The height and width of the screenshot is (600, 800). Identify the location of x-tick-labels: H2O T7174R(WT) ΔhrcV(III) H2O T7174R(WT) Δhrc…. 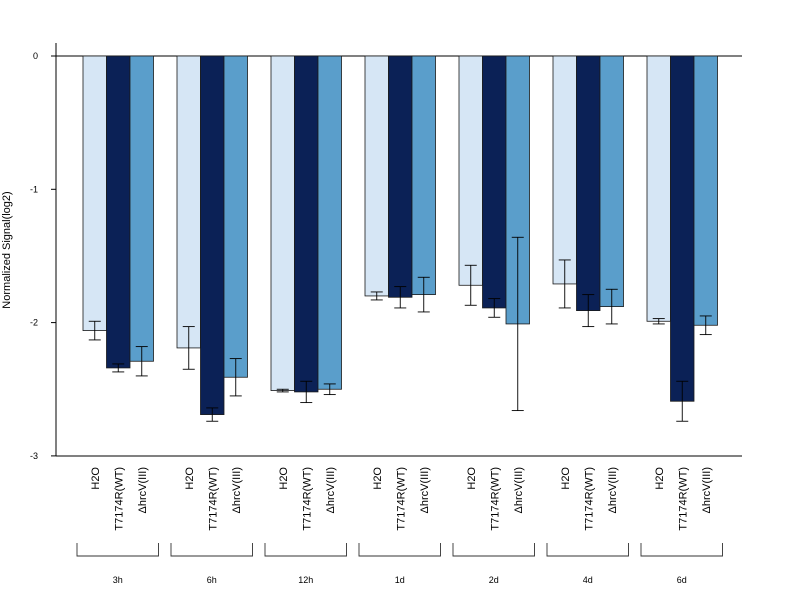
(401, 499).